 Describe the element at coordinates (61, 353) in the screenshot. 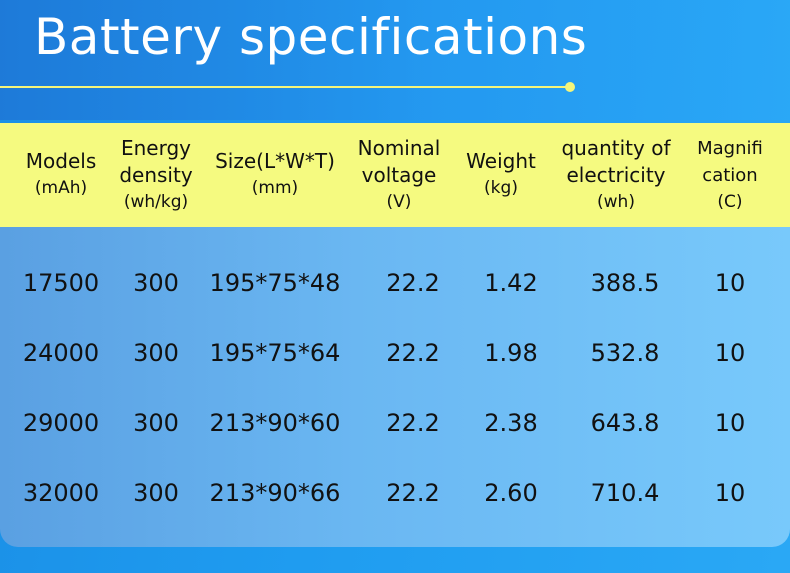

I see `cell-model: 24000` at that location.